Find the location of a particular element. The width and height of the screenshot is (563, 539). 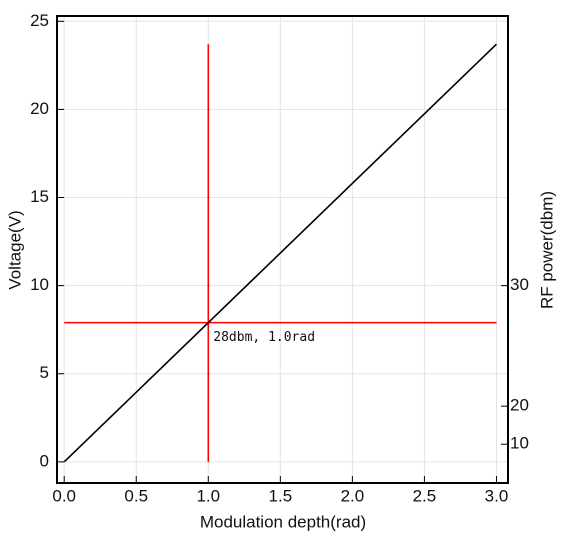

x-tick-label: 2.5 is located at coordinates (425, 495).